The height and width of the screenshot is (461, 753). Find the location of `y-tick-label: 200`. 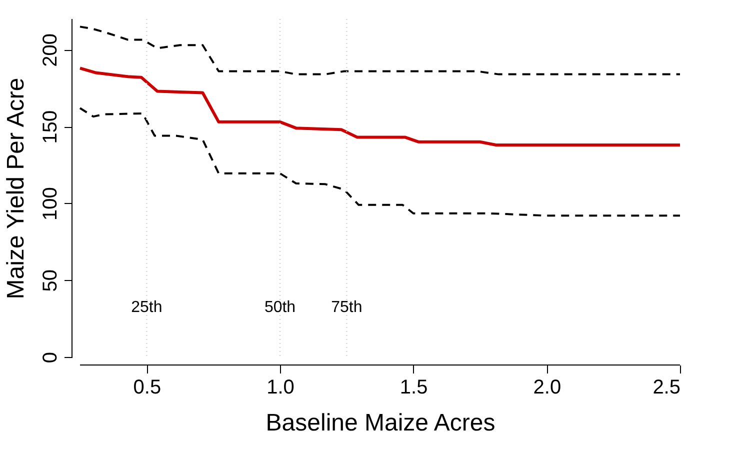

y-tick-label: 200 is located at coordinates (51, 50).